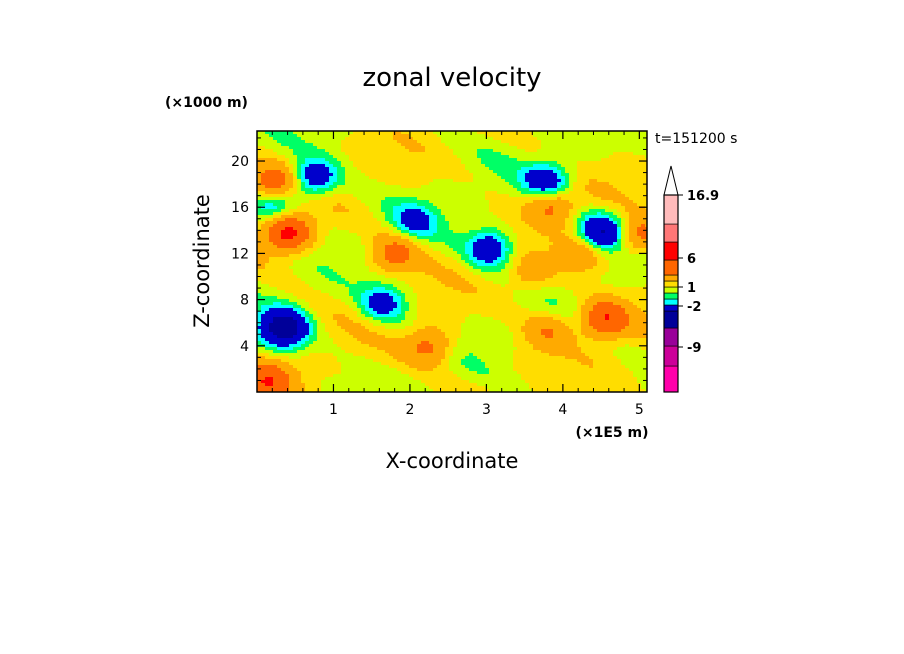  I want to click on y-tick-label: 16, so click(240, 208).